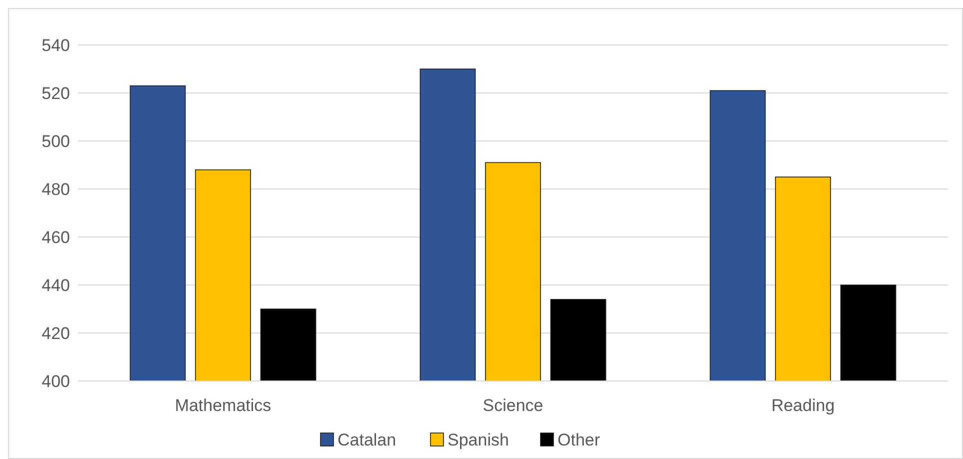 This screenshot has width=963, height=459. What do you see at coordinates (478, 440) in the screenshot?
I see `legend-label: Spanish` at bounding box center [478, 440].